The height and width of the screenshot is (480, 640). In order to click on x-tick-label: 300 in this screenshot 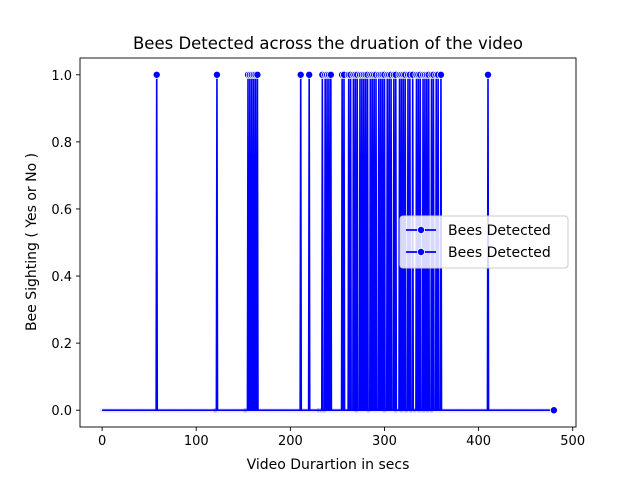, I will do `click(384, 441)`.